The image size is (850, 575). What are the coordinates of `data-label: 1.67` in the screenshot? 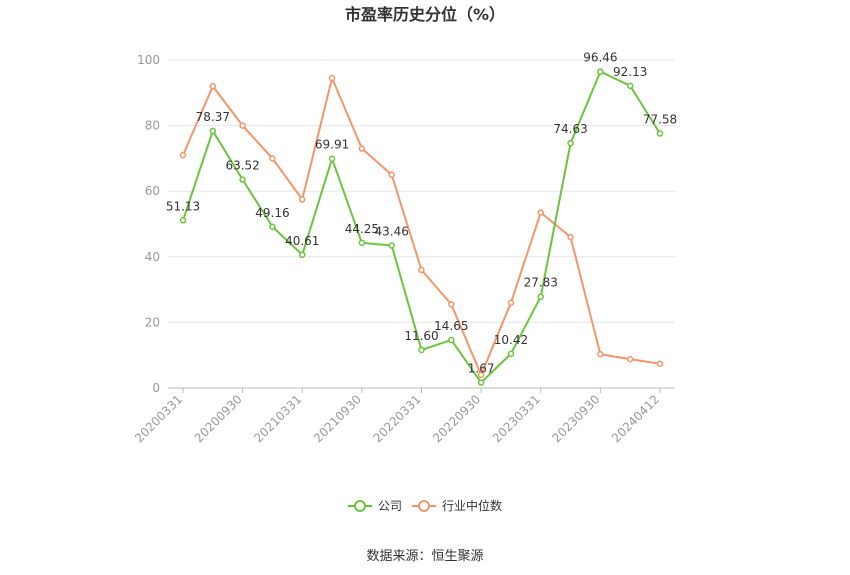 It's located at (481, 369).